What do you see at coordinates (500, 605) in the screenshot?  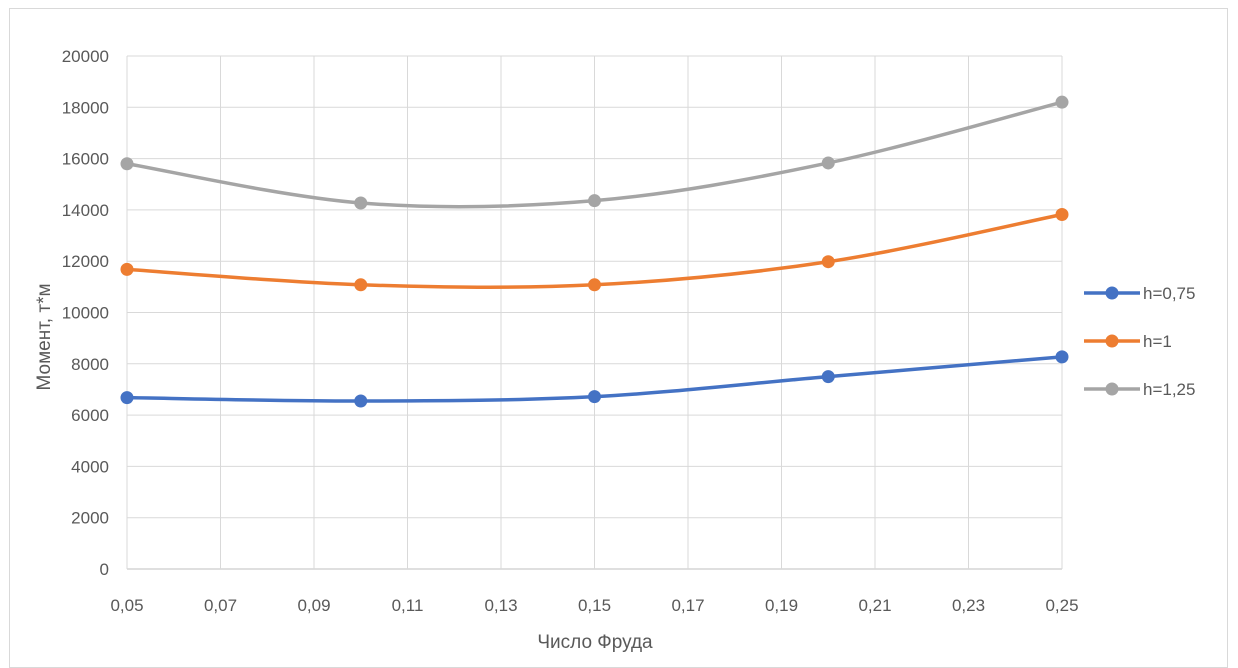 I see `x-tick-label: 0,13` at bounding box center [500, 605].